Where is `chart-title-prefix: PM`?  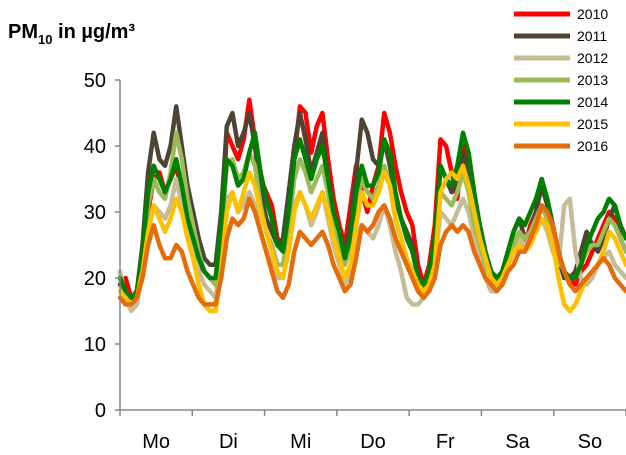
chart-title-prefix: PM is located at coordinates (23, 32).